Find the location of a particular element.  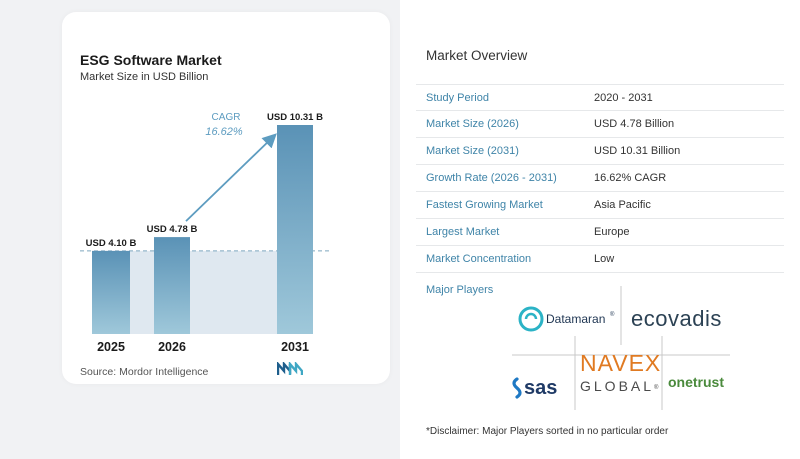

cagr-arrow is located at coordinates (231, 177).